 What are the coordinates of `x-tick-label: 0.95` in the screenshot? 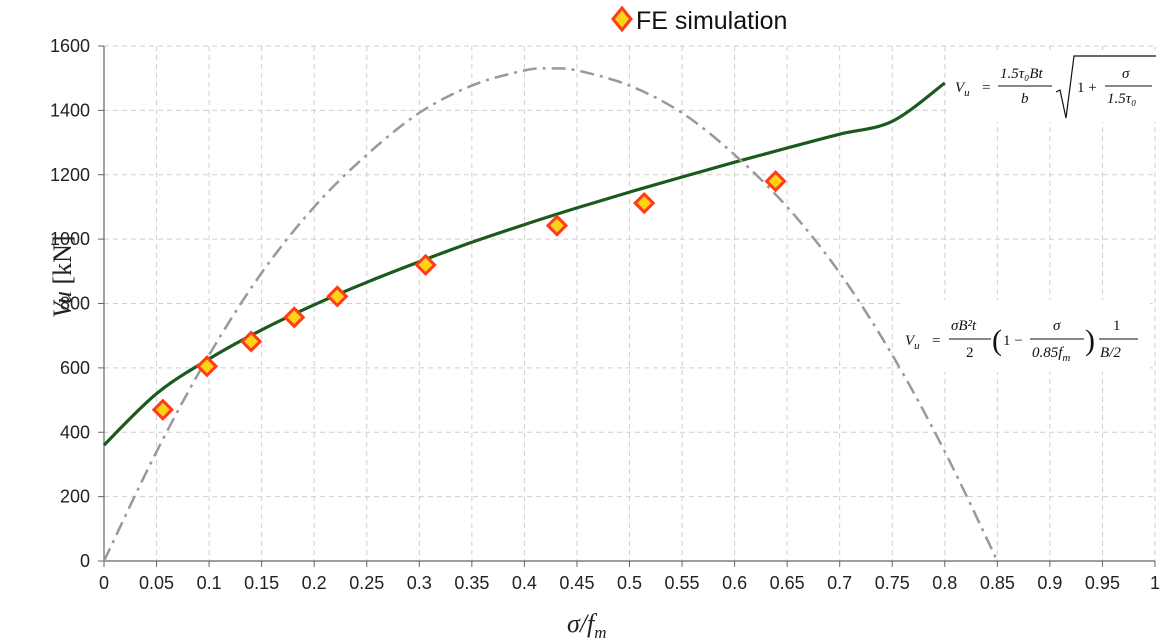 It's located at (1102, 583).